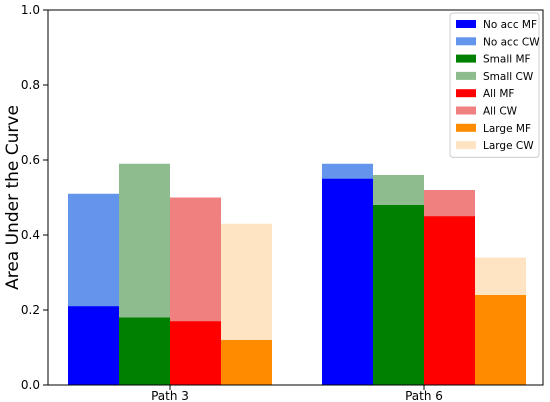 This screenshot has width=550, height=402. Describe the element at coordinates (30, 385) in the screenshot. I see `y-tick-label: 0.0` at that location.